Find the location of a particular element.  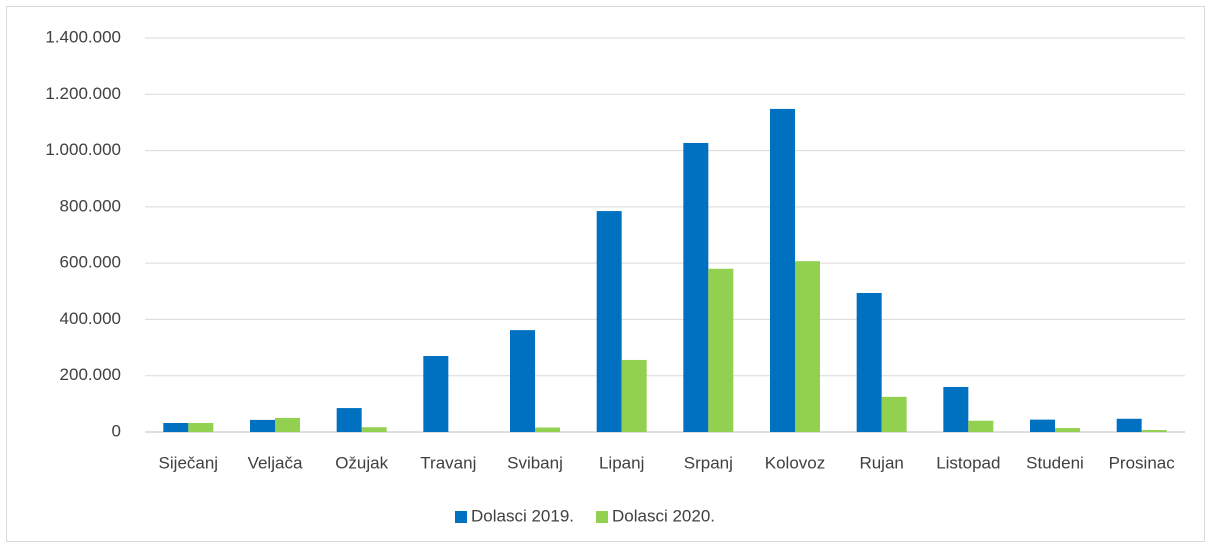

y-tick-label: 1.400.000 is located at coordinates (83, 36).